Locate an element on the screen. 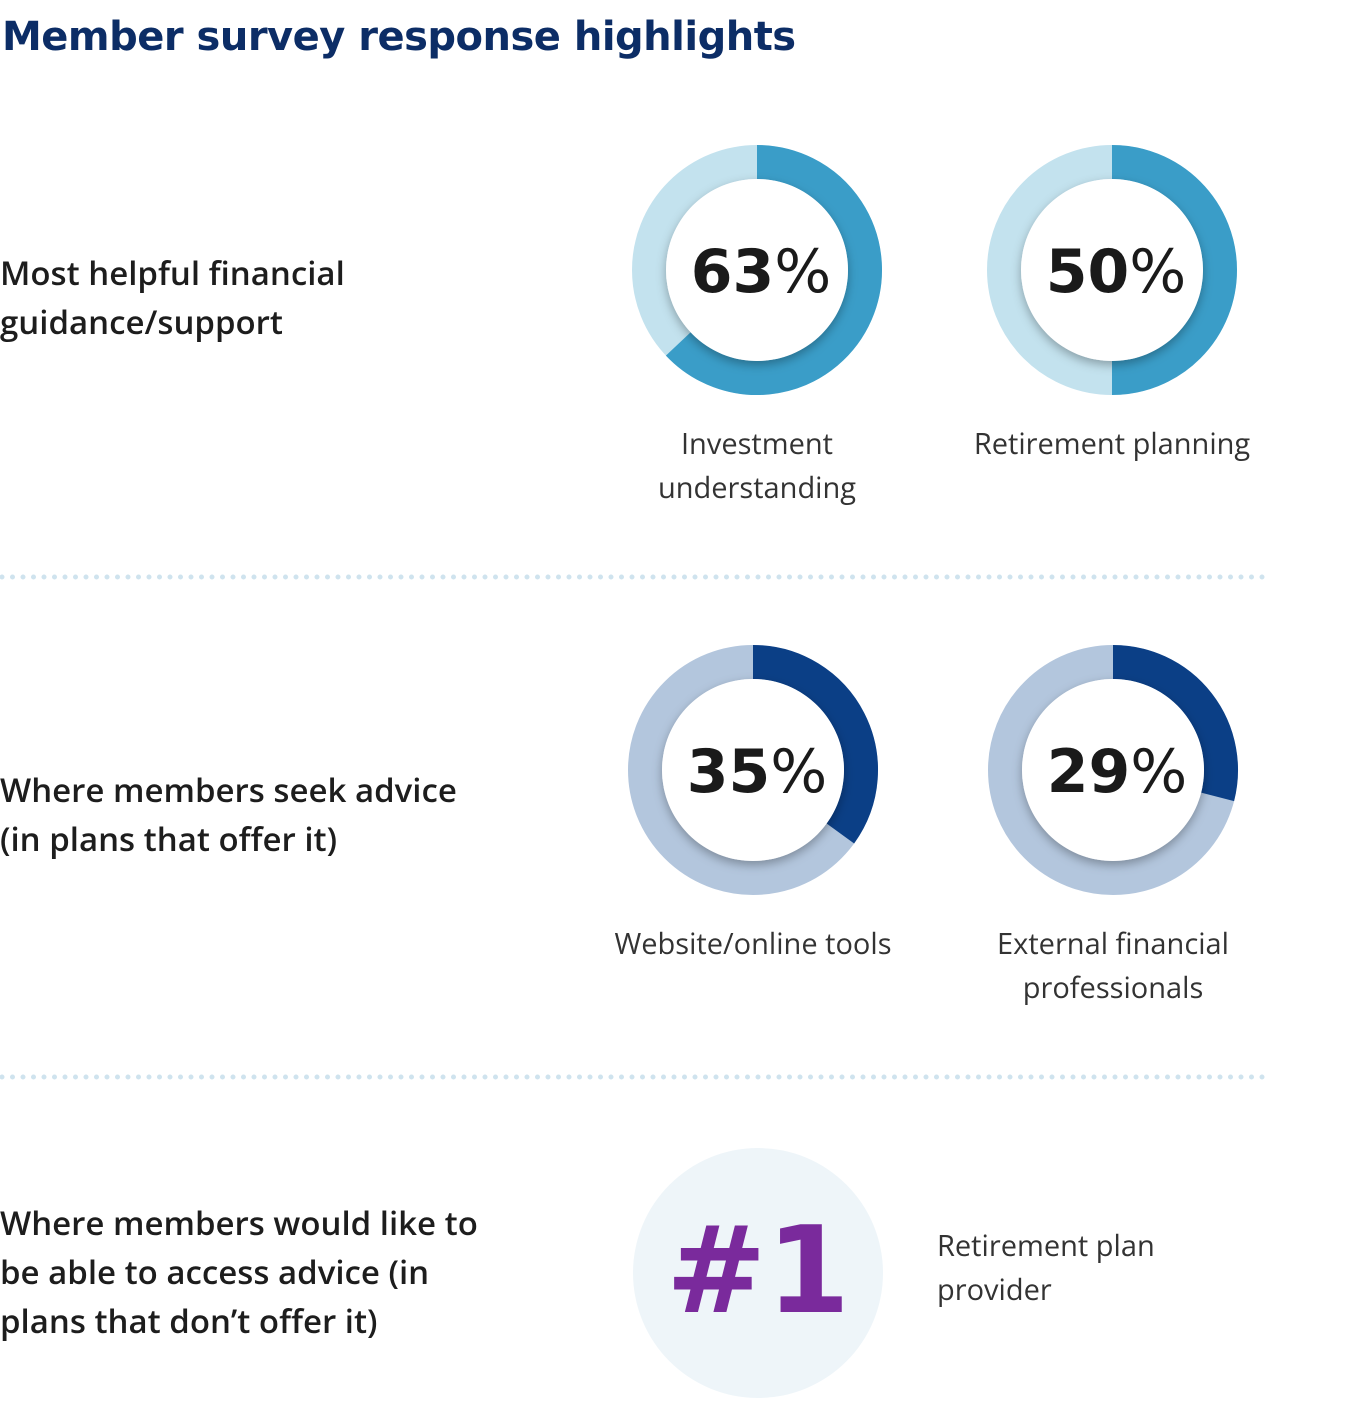 The height and width of the screenshot is (1411, 1366). value-label: 50% is located at coordinates (1116, 272).